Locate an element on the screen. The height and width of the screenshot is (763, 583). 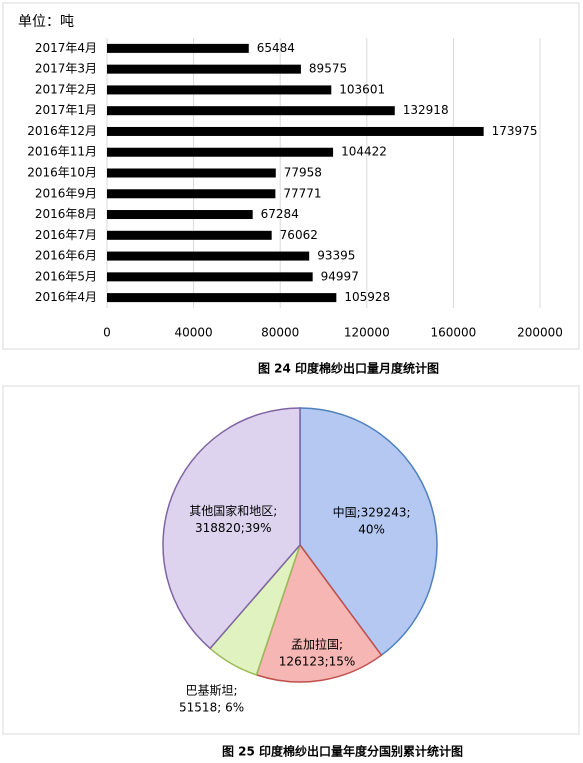
y-tick-label: 2016年7月 is located at coordinates (66, 235).